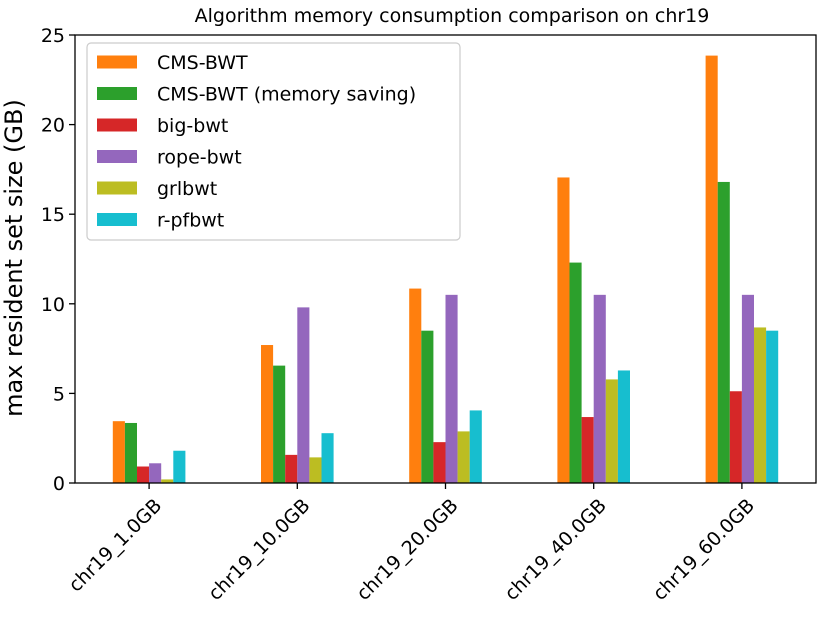  I want to click on y-tick-label-5: 25, so click(53, 36).